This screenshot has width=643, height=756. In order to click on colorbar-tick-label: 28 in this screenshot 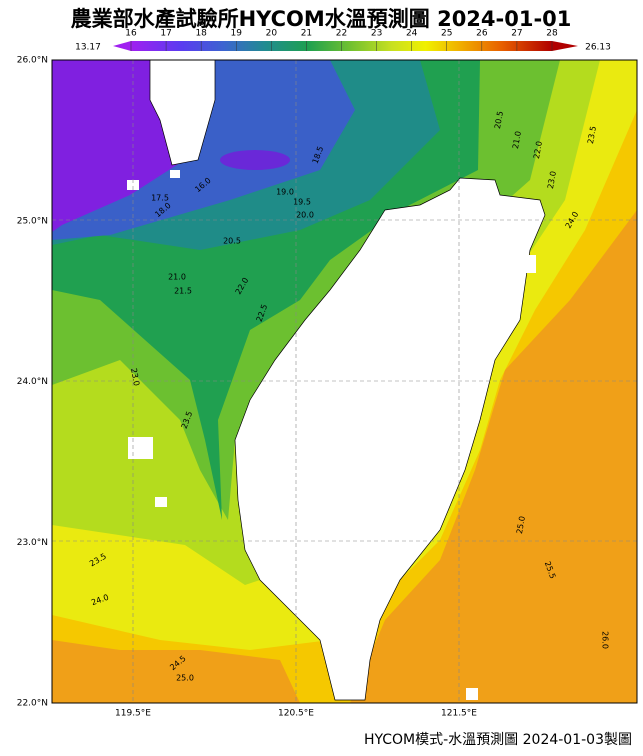, I will do `click(552, 34)`.